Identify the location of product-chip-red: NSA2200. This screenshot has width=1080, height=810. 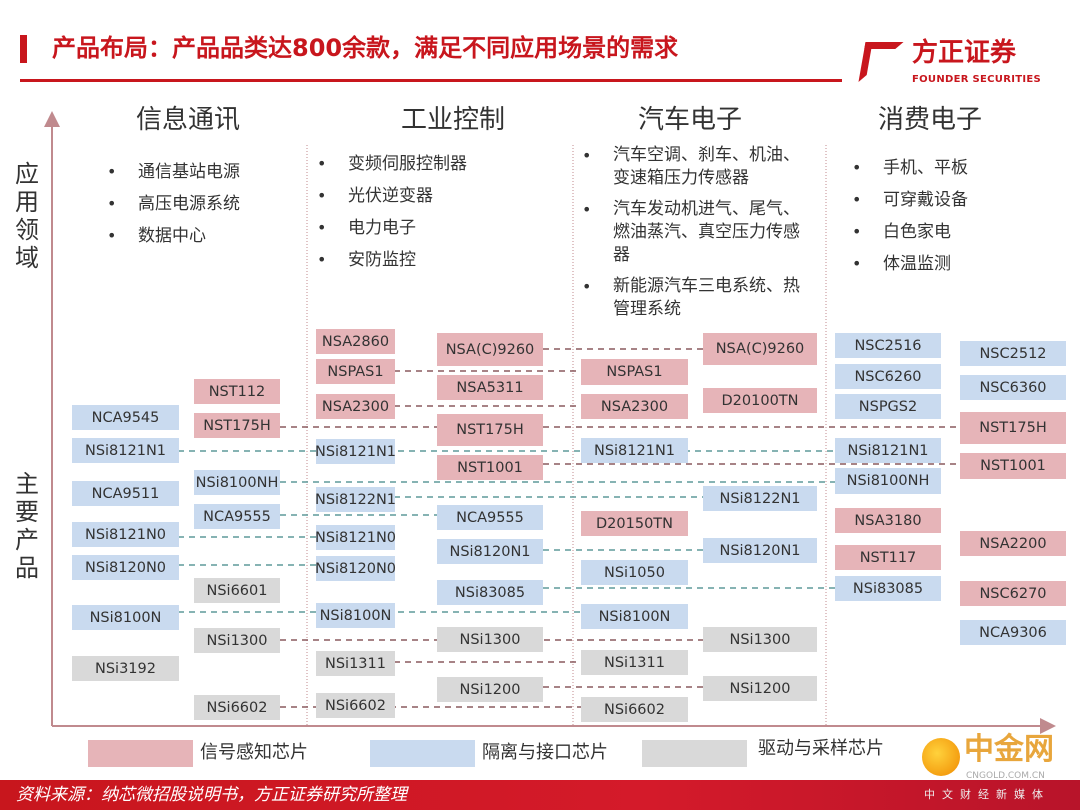
(1013, 543).